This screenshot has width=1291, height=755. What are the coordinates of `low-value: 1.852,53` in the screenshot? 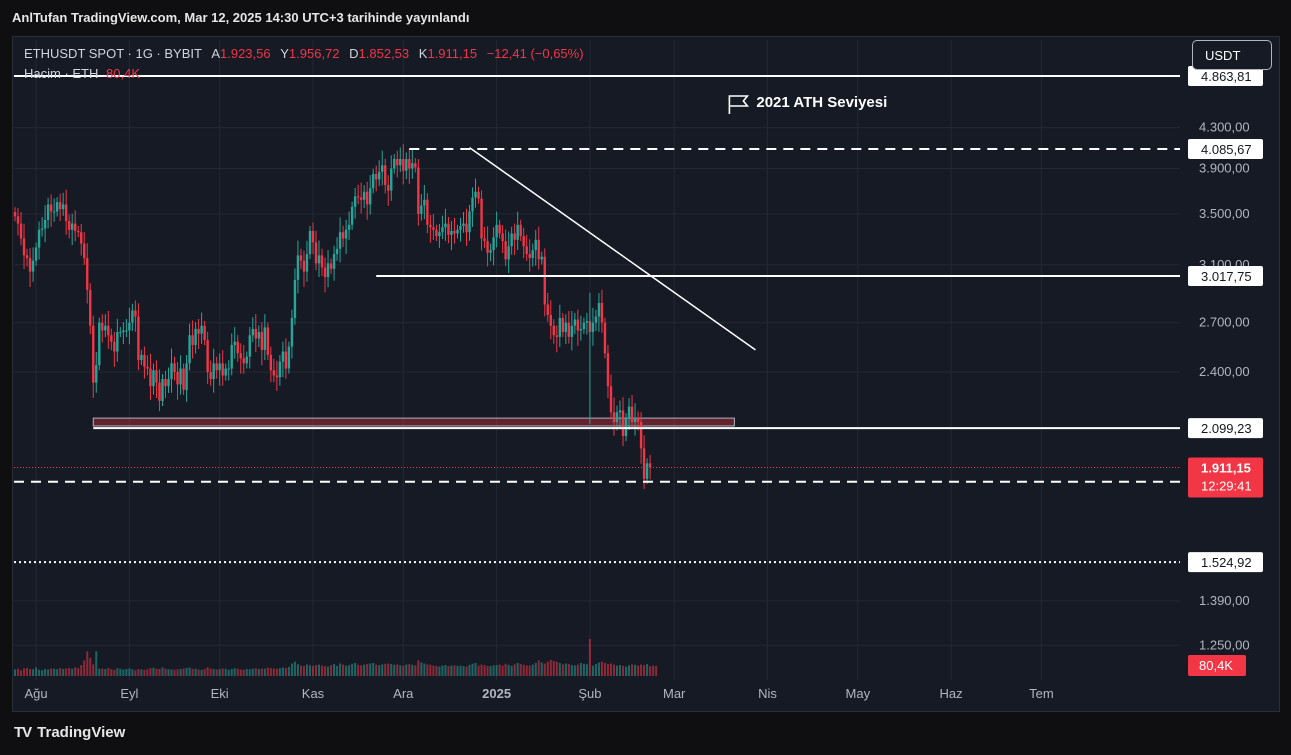 It's located at (384, 53).